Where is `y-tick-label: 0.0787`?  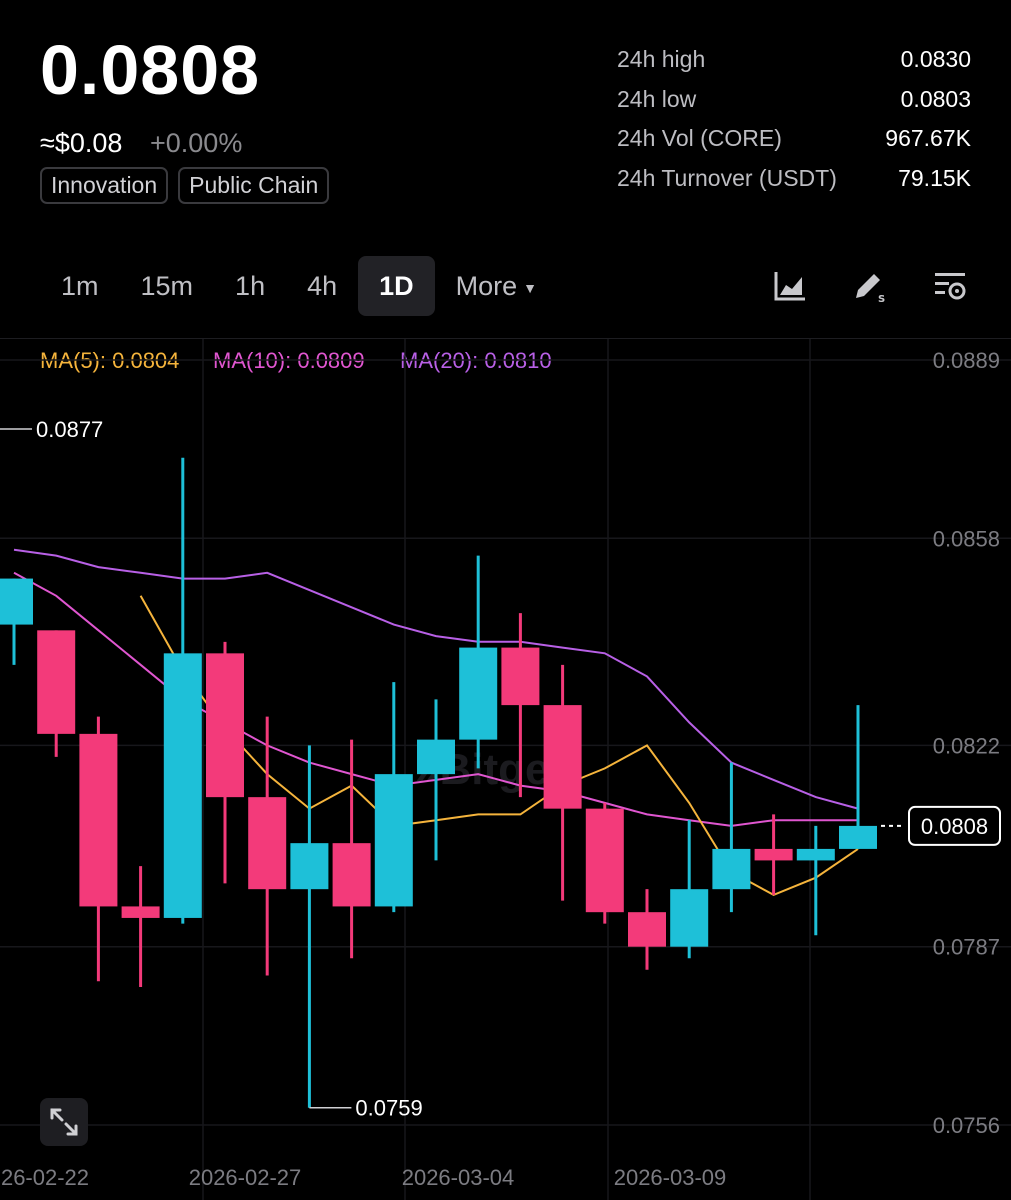
y-tick-label: 0.0787 is located at coordinates (966, 947).